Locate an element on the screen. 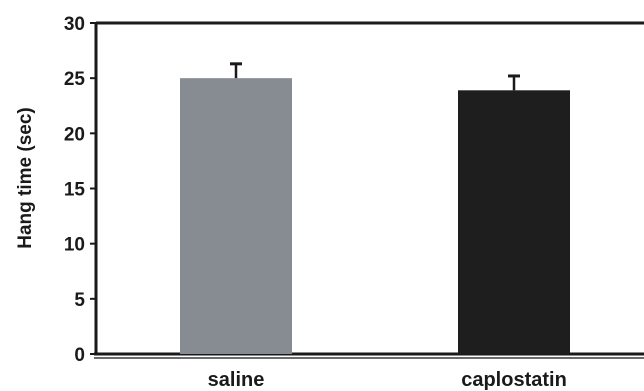 Image resolution: width=644 pixels, height=391 pixels. y-axis-title: Hang time (sec) is located at coordinates (25, 177).